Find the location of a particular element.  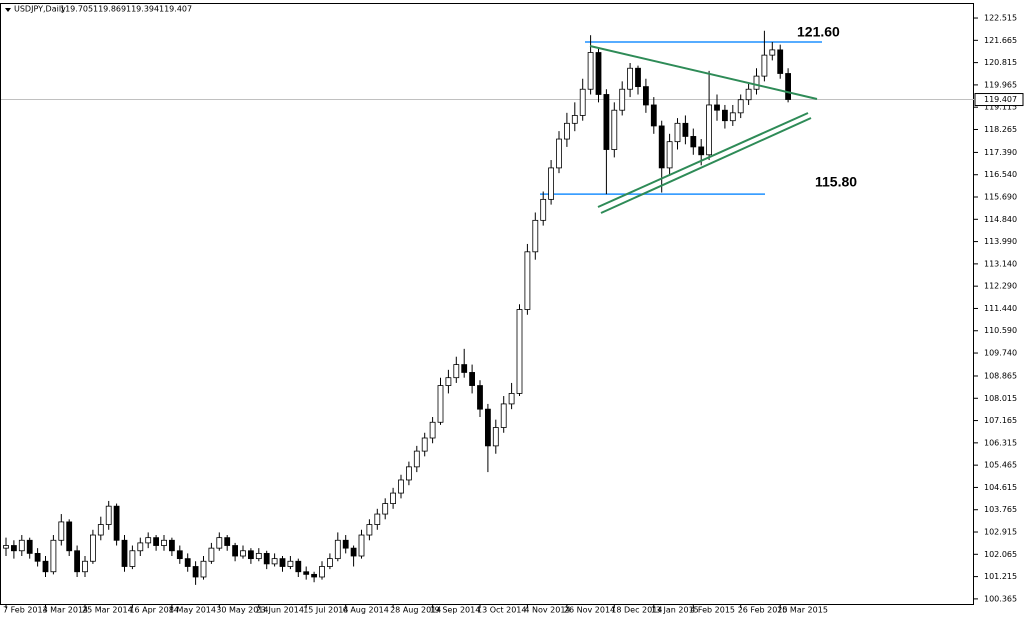

y-tick-label: 121.665 is located at coordinates (1000, 40).